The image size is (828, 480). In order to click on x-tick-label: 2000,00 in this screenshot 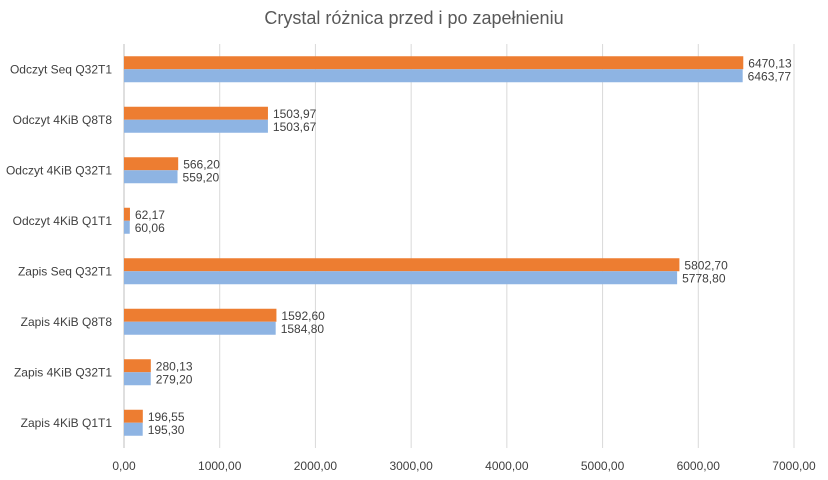, I will do `click(316, 466)`.